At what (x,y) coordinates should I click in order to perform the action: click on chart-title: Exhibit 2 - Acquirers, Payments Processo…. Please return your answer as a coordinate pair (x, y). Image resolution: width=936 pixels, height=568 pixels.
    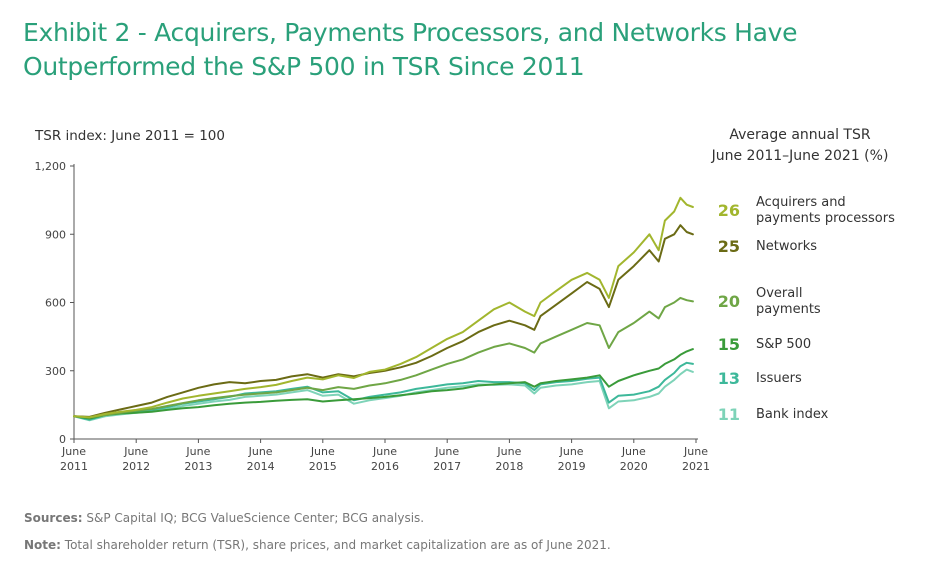
    Looking at the image, I should click on (463, 50).